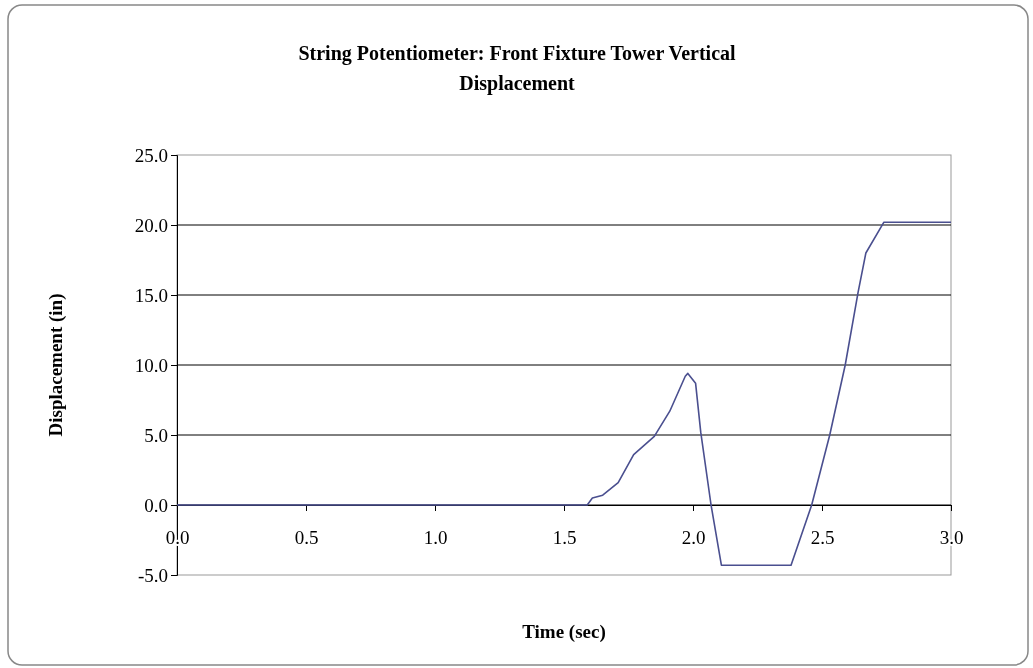 The image size is (1033, 668). I want to click on y-tick-label: 0.0, so click(156, 505).